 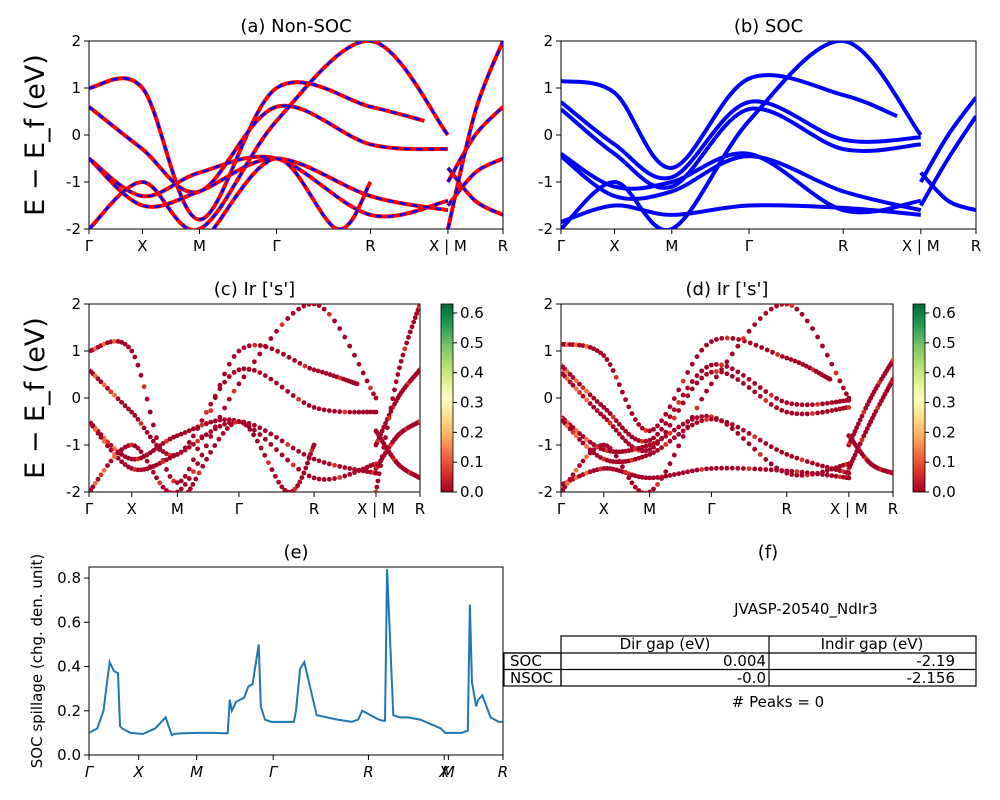 I want to click on table-cell: -2.19, so click(x=935, y=661).